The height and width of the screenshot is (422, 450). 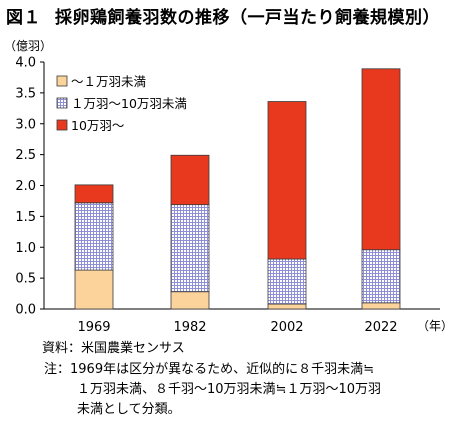 What do you see at coordinates (189, 327) in the screenshot?
I see `x-tick-label: 1982` at bounding box center [189, 327].